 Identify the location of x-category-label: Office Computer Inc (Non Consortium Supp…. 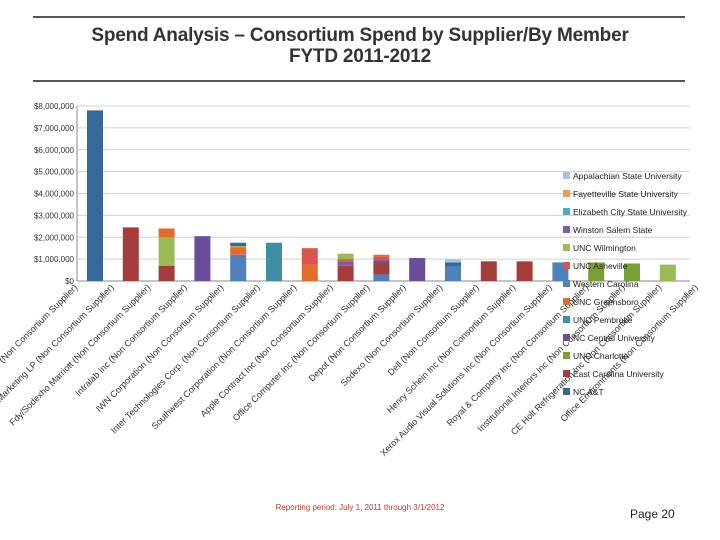
(301, 352).